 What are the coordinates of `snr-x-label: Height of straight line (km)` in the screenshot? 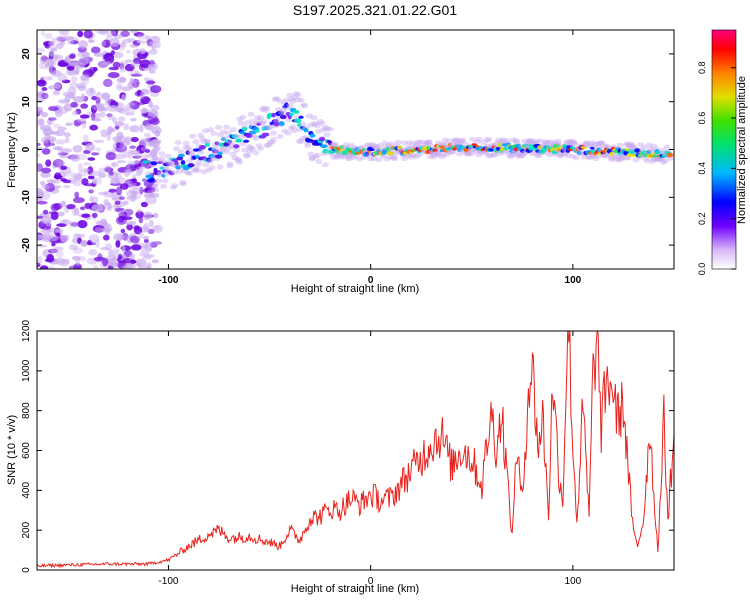 It's located at (355, 589).